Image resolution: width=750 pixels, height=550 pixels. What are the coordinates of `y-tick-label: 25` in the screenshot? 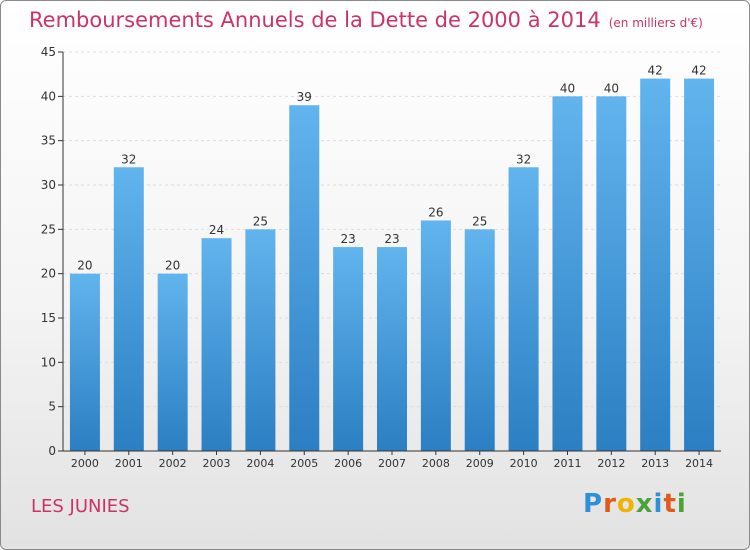 It's located at (48, 229).